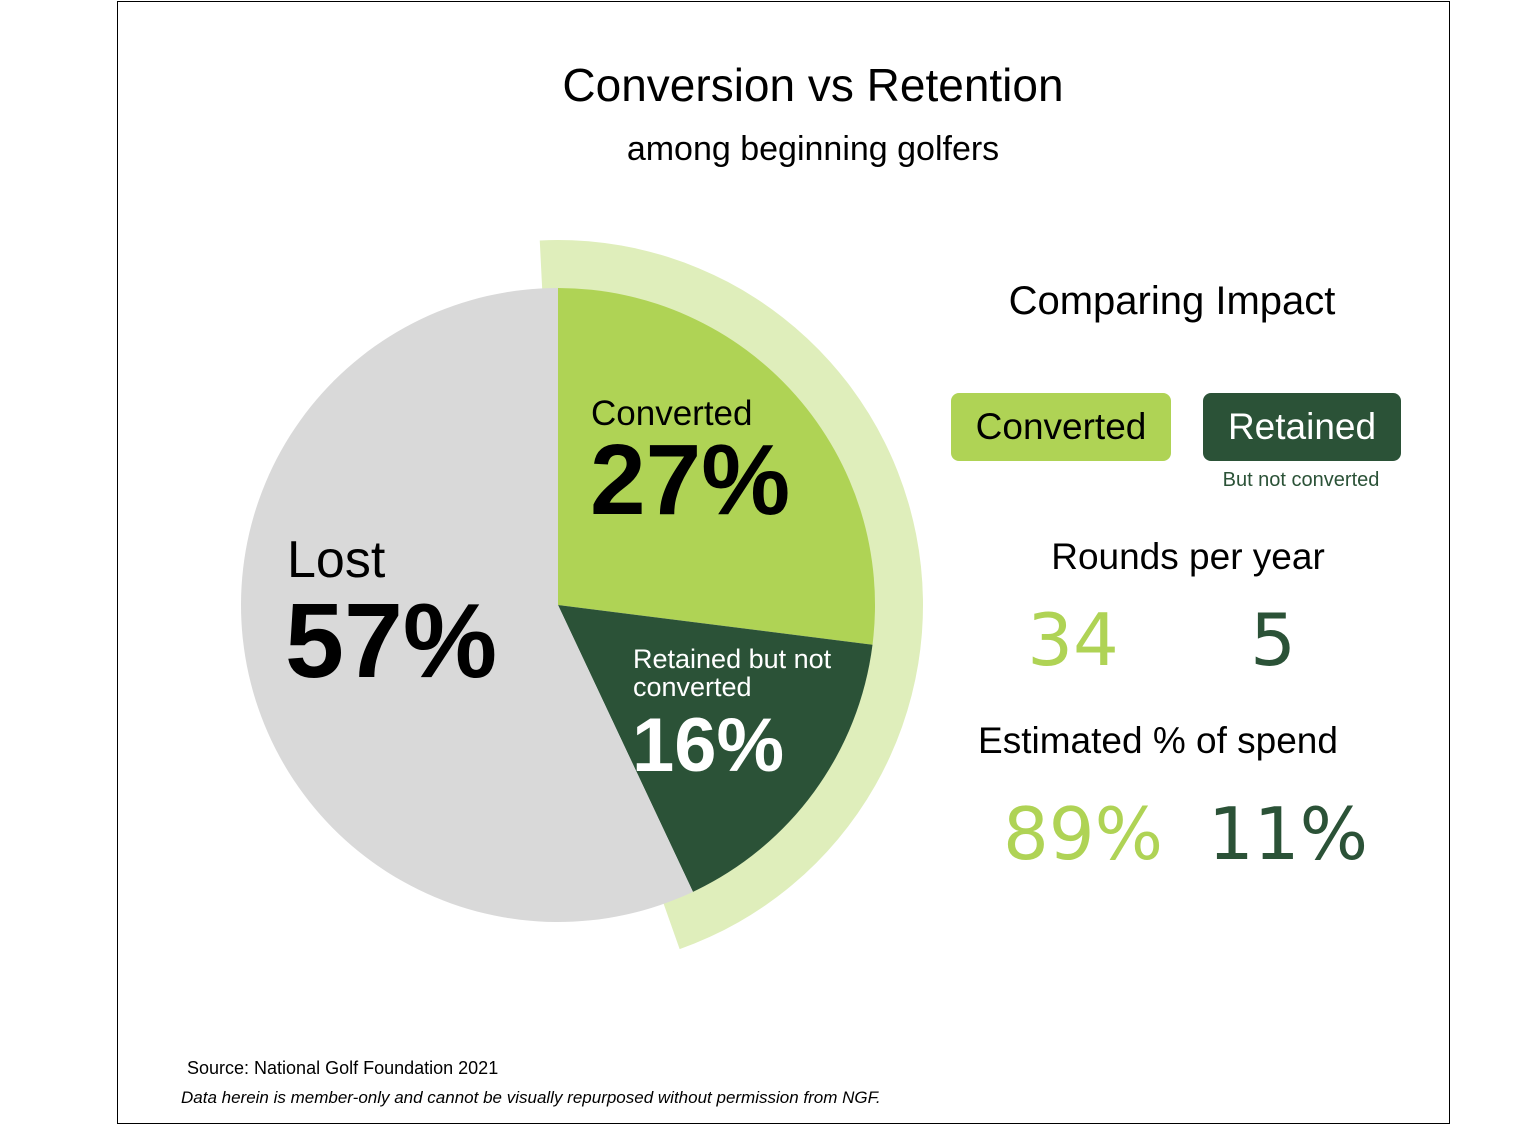  What do you see at coordinates (1301, 480) in the screenshot?
I see `group-sublabel: But not converted` at bounding box center [1301, 480].